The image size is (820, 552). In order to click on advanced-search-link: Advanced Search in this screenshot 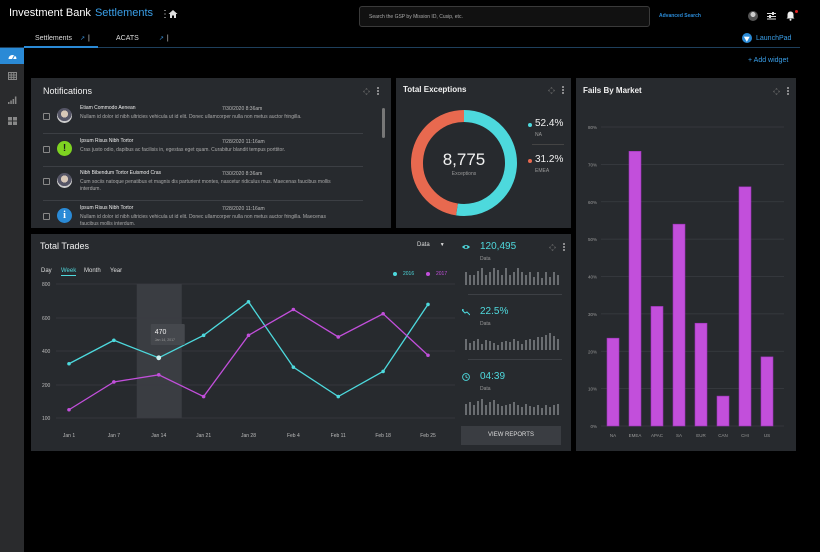, I will do `click(680, 16)`.